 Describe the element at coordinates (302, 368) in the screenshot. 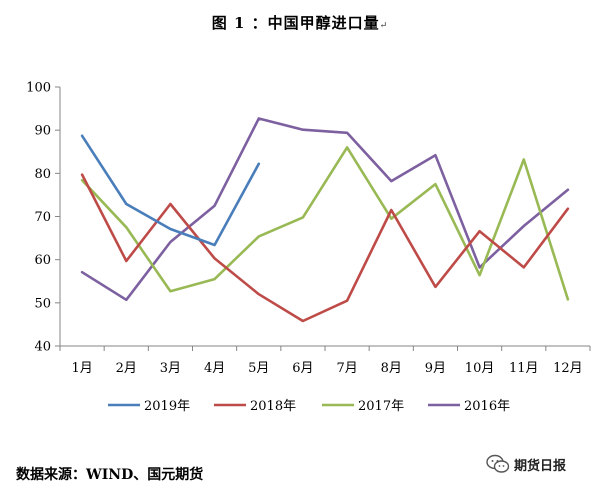

I see `x-tick-label: 6月` at that location.